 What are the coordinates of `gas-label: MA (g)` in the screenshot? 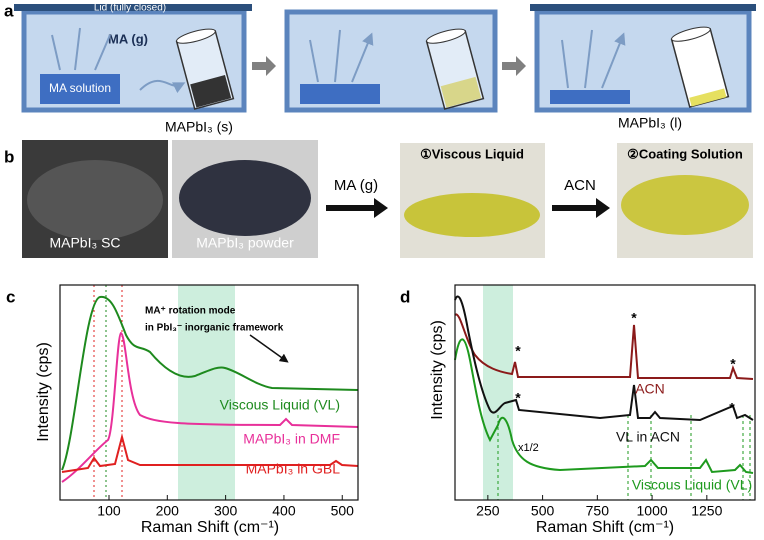 It's located at (128, 38).